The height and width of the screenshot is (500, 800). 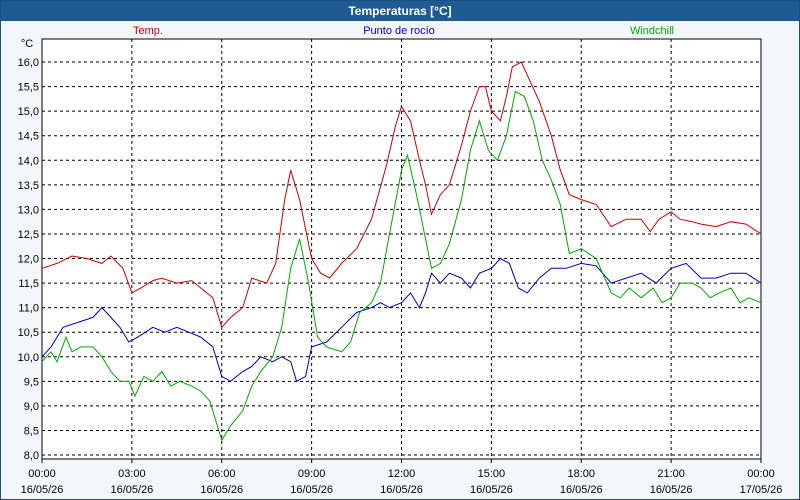 What do you see at coordinates (222, 474) in the screenshot?
I see `x-tick-time: 06:00` at bounding box center [222, 474].